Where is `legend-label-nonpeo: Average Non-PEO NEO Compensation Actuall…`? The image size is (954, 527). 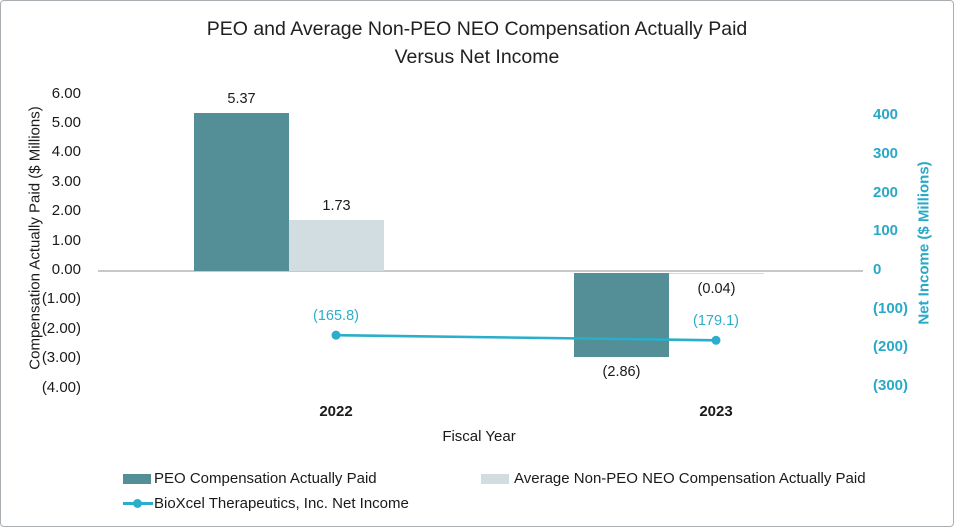
legend-label-nonpeo: Average Non-PEO NEO Compensation Actuall… is located at coordinates (690, 478).